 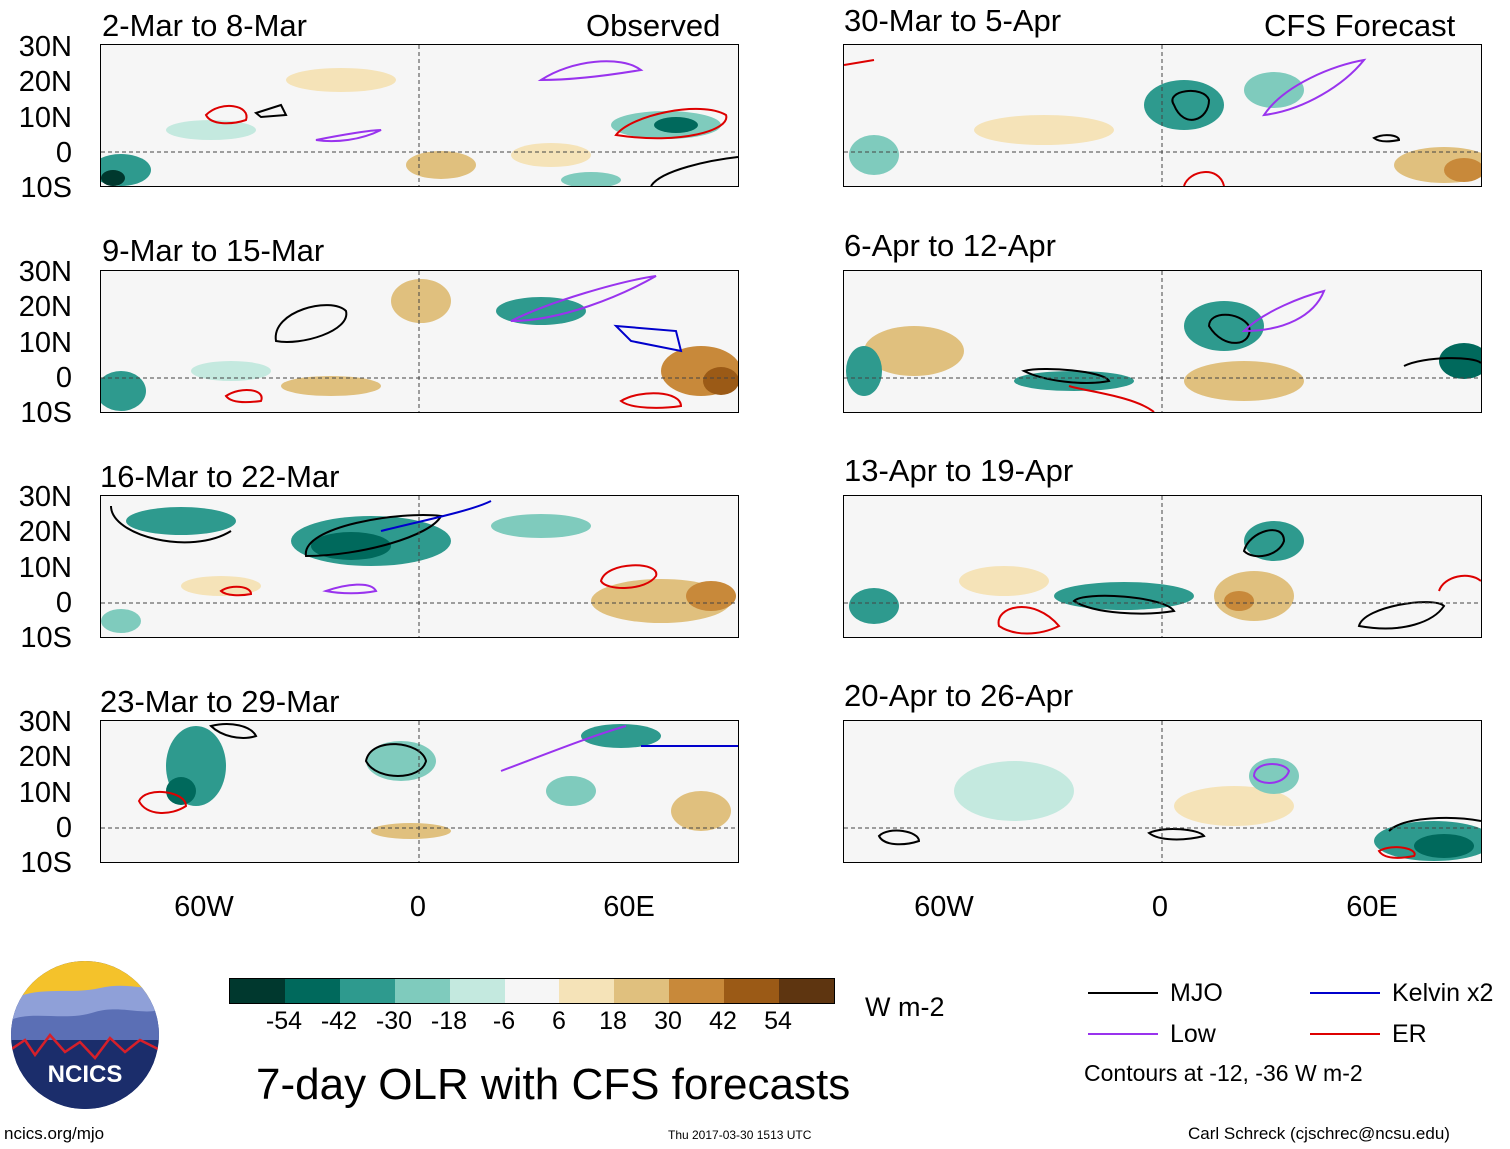 I want to click on footer-author: Carl Schreck (cjschrec@ncsu.edu), so click(x=1319, y=1133).